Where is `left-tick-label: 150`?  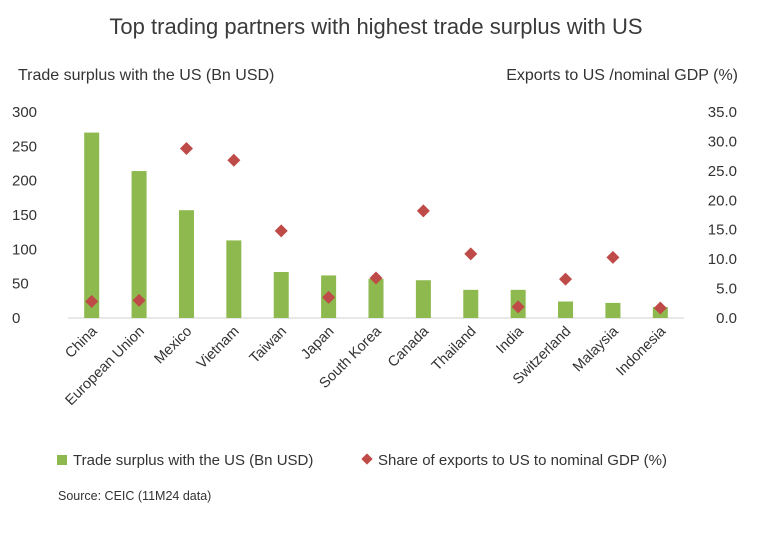 left-tick-label: 150 is located at coordinates (24, 215).